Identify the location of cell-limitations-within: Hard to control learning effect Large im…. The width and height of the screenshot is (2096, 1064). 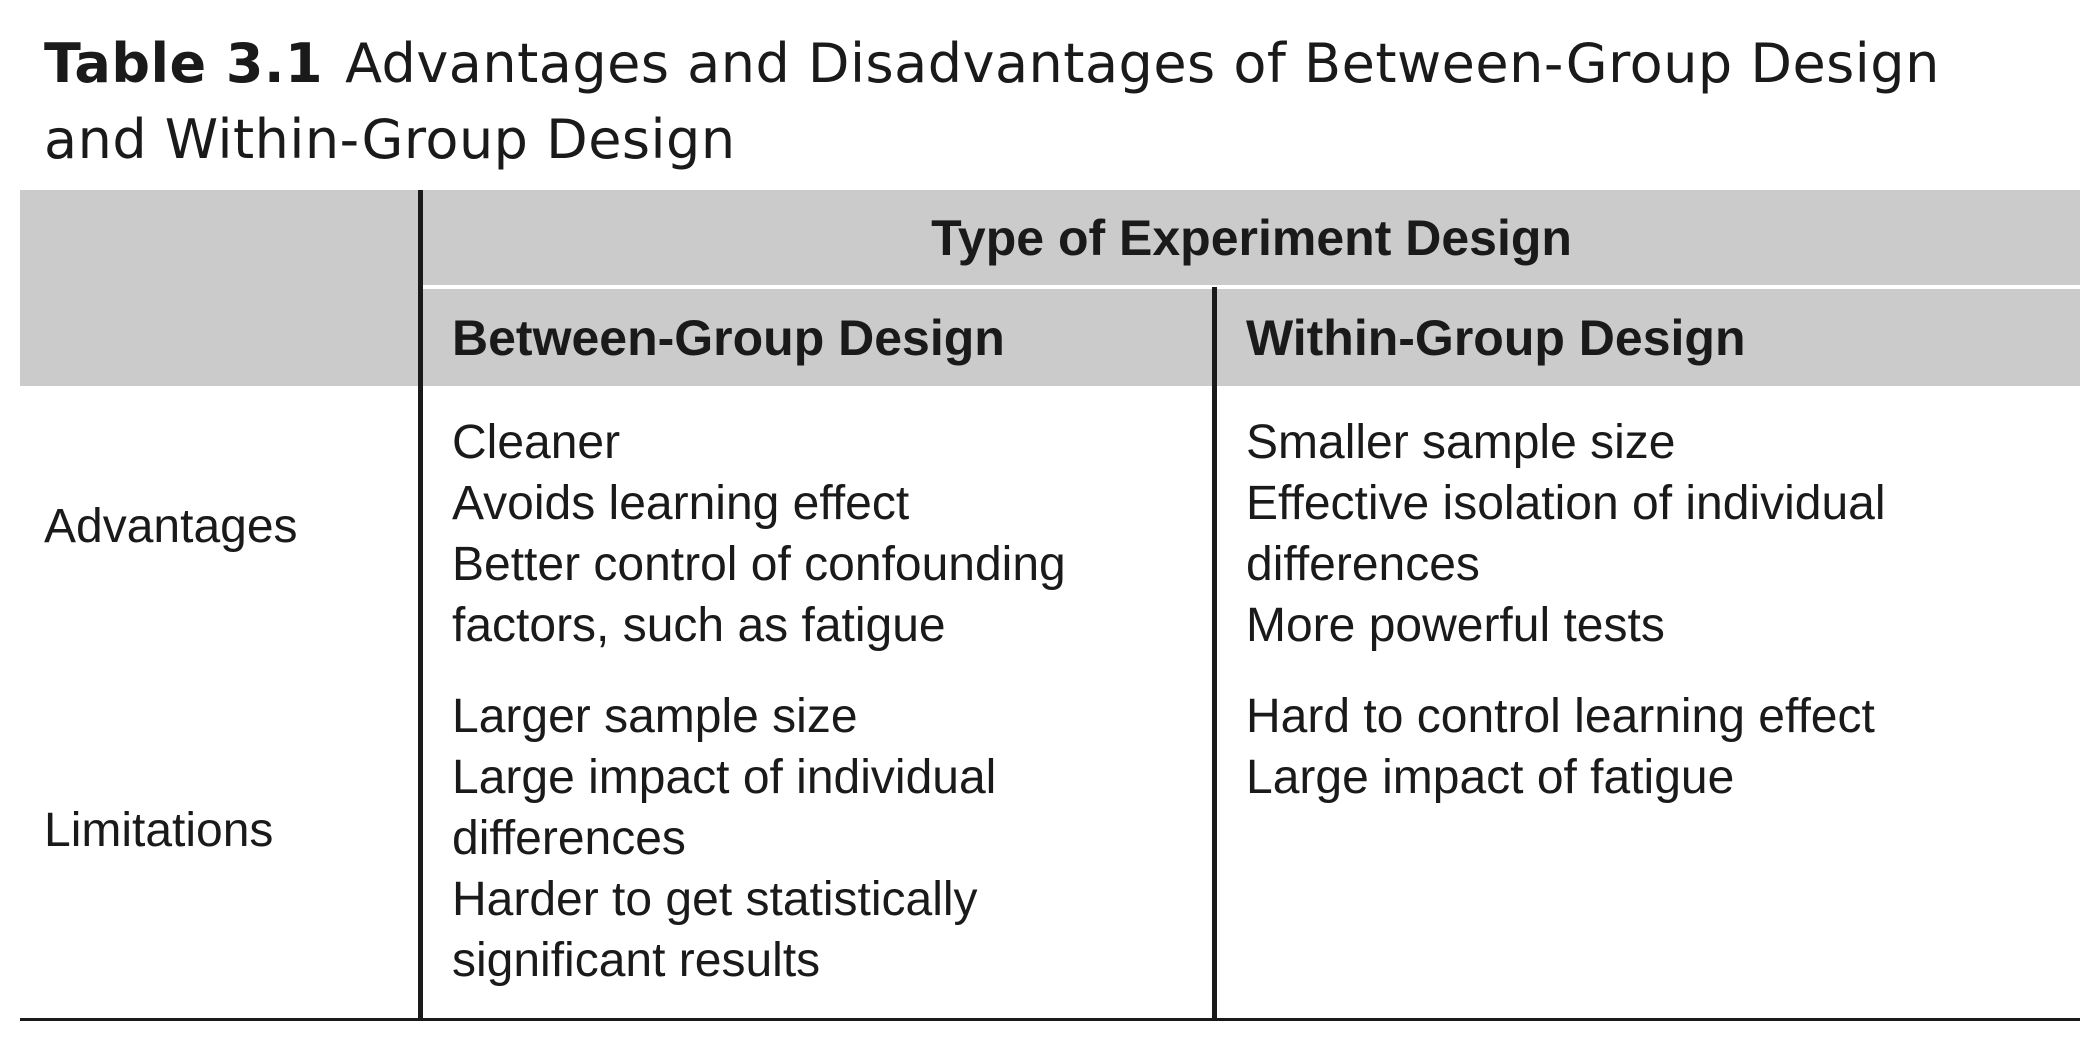
(1646, 747).